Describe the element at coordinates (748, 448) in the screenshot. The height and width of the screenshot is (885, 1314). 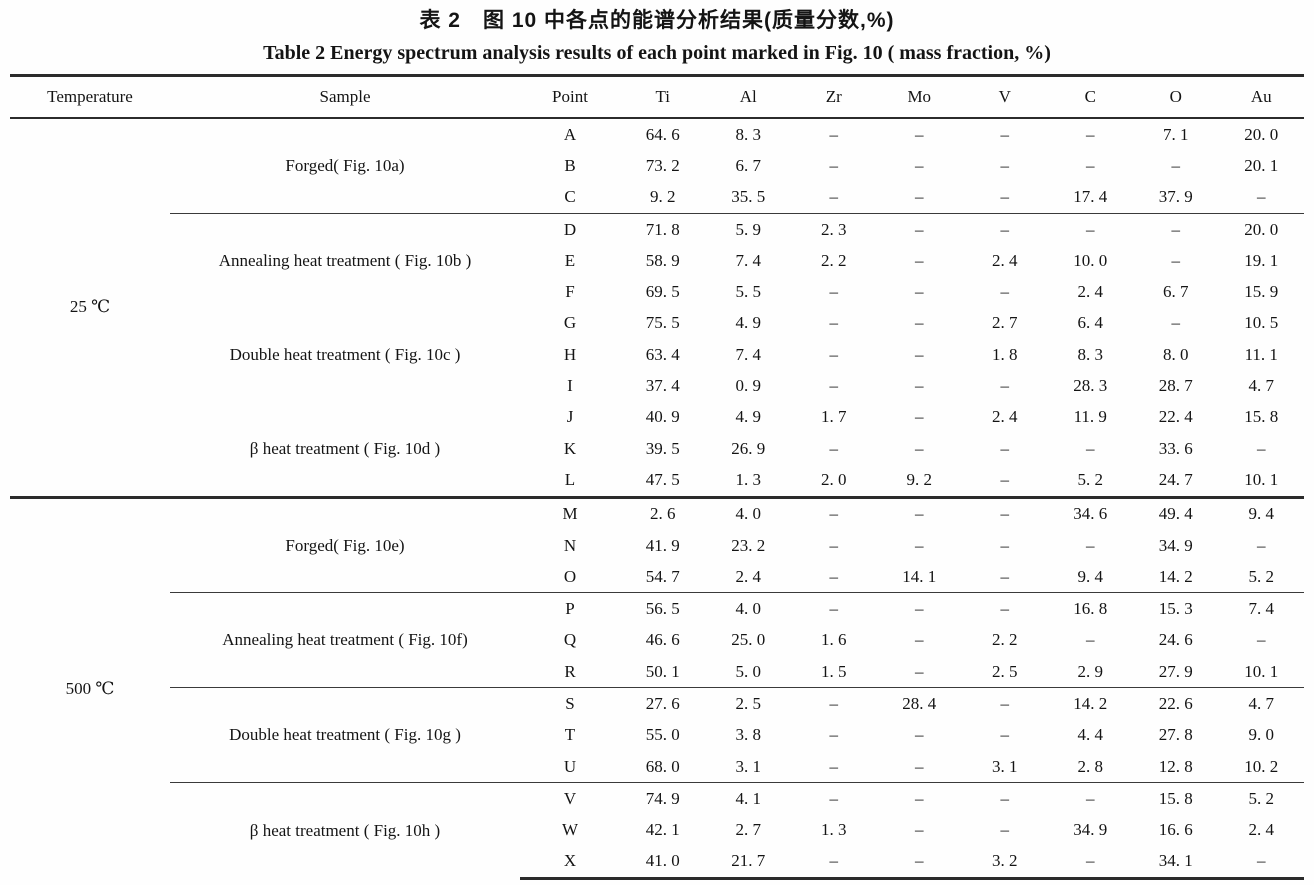
I see `cell-al: 26. 9` at that location.